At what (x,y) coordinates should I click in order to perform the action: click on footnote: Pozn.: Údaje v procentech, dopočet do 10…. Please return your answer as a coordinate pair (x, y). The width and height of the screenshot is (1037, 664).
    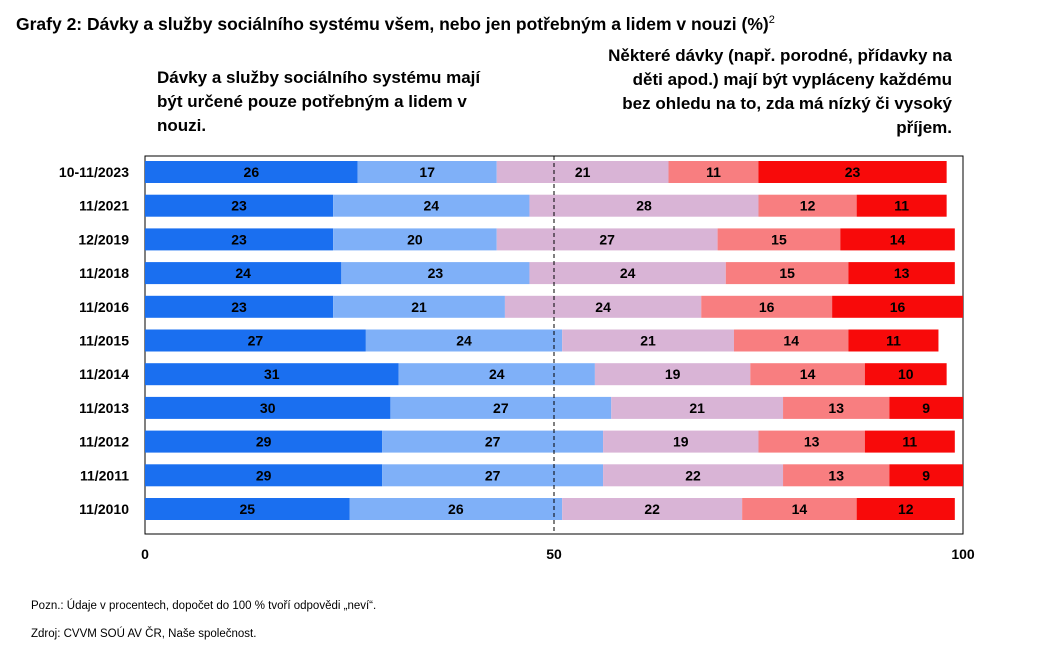
    Looking at the image, I should click on (204, 606).